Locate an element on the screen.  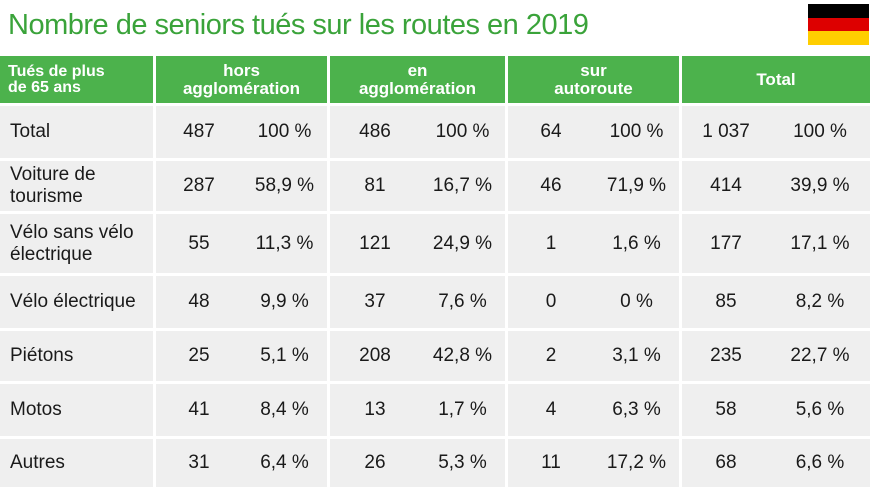
percent-cell: 6,6 % is located at coordinates (820, 464).